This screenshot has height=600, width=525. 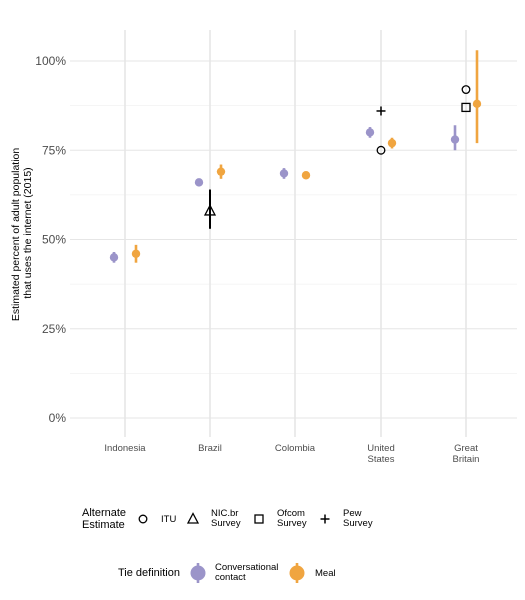 I want to click on legend-alternate-label-line: ITU, so click(x=168, y=519).